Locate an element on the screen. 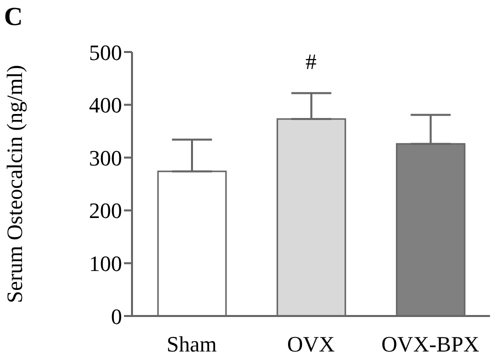 The width and height of the screenshot is (496, 360). x-tick-label: Sham is located at coordinates (191, 344).